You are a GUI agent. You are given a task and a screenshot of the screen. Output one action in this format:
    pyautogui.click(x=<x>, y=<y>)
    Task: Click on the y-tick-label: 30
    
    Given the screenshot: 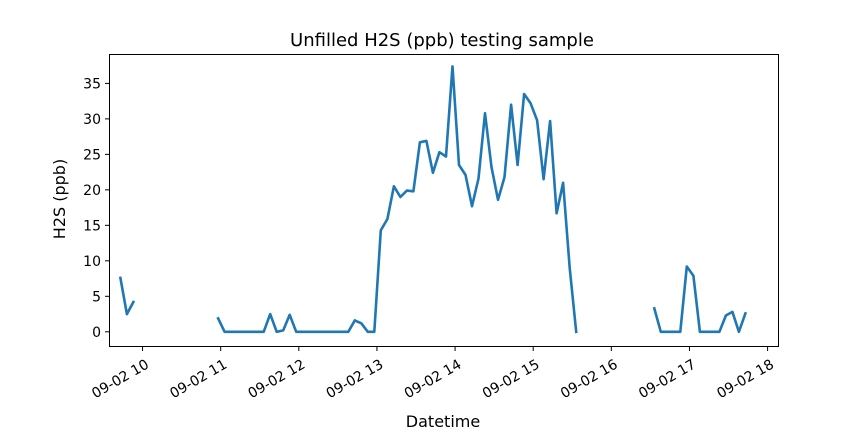 What is the action you would take?
    pyautogui.click(x=92, y=120)
    